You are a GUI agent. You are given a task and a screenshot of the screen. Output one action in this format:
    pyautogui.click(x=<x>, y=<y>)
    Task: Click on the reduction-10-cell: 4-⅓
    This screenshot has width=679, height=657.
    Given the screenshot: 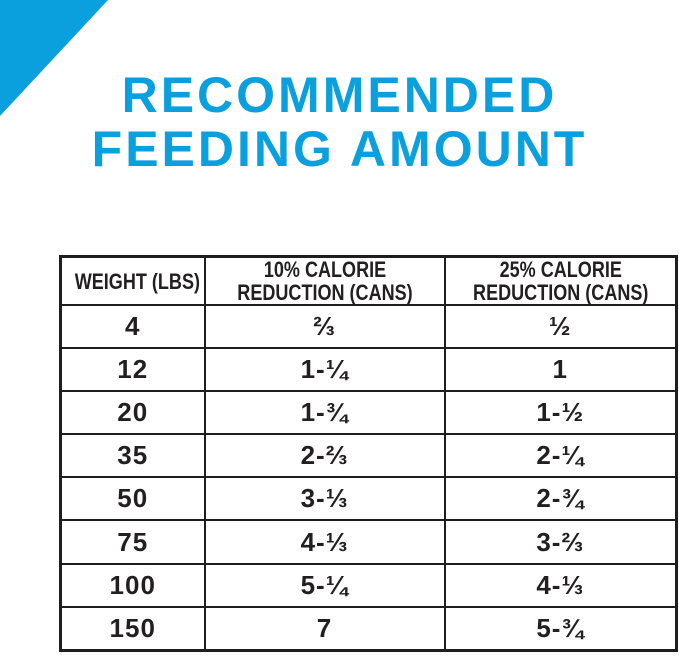 What is the action you would take?
    pyautogui.click(x=324, y=542)
    